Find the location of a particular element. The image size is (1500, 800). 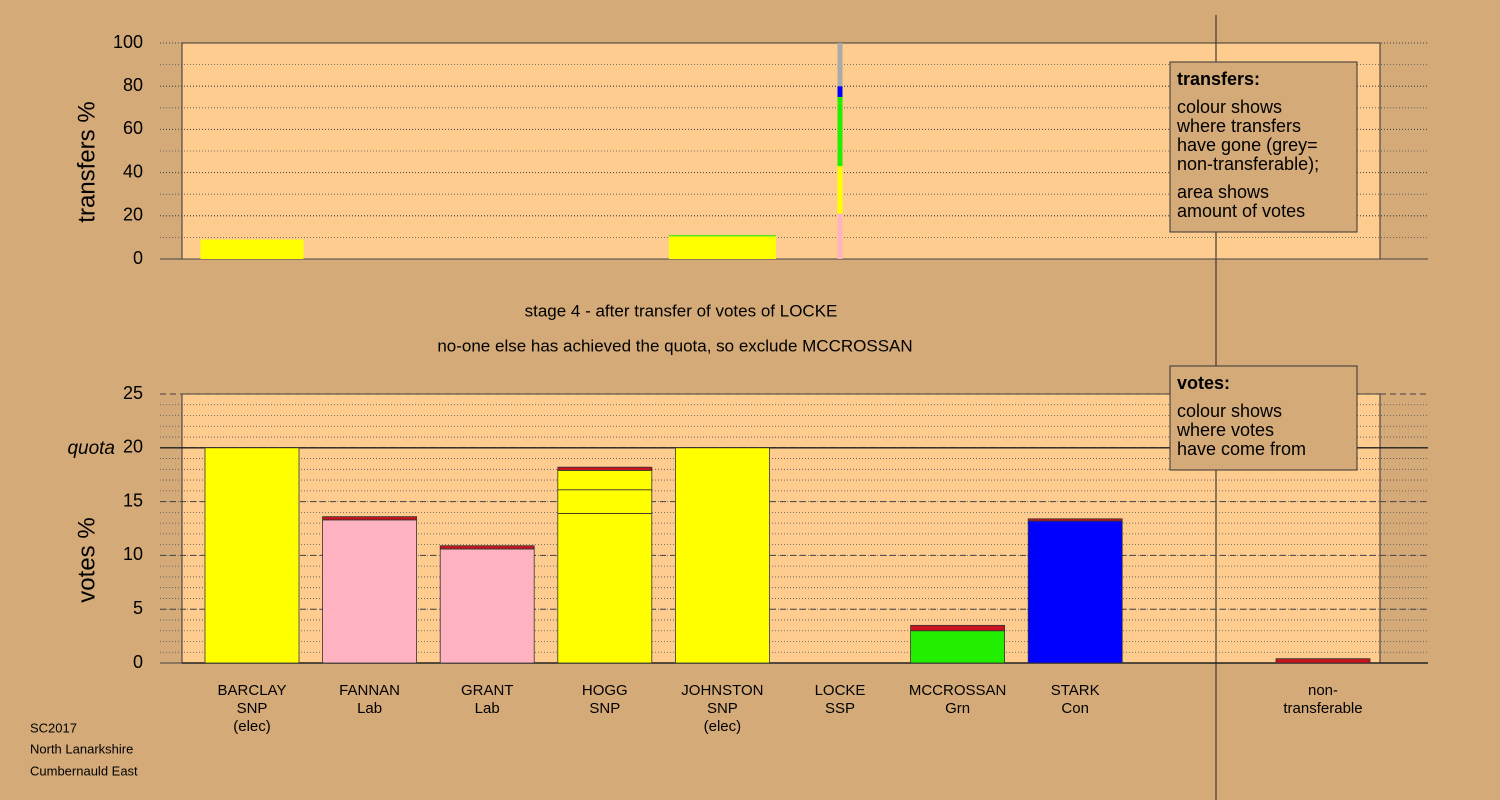

y-tick-label: 60 is located at coordinates (133, 128).